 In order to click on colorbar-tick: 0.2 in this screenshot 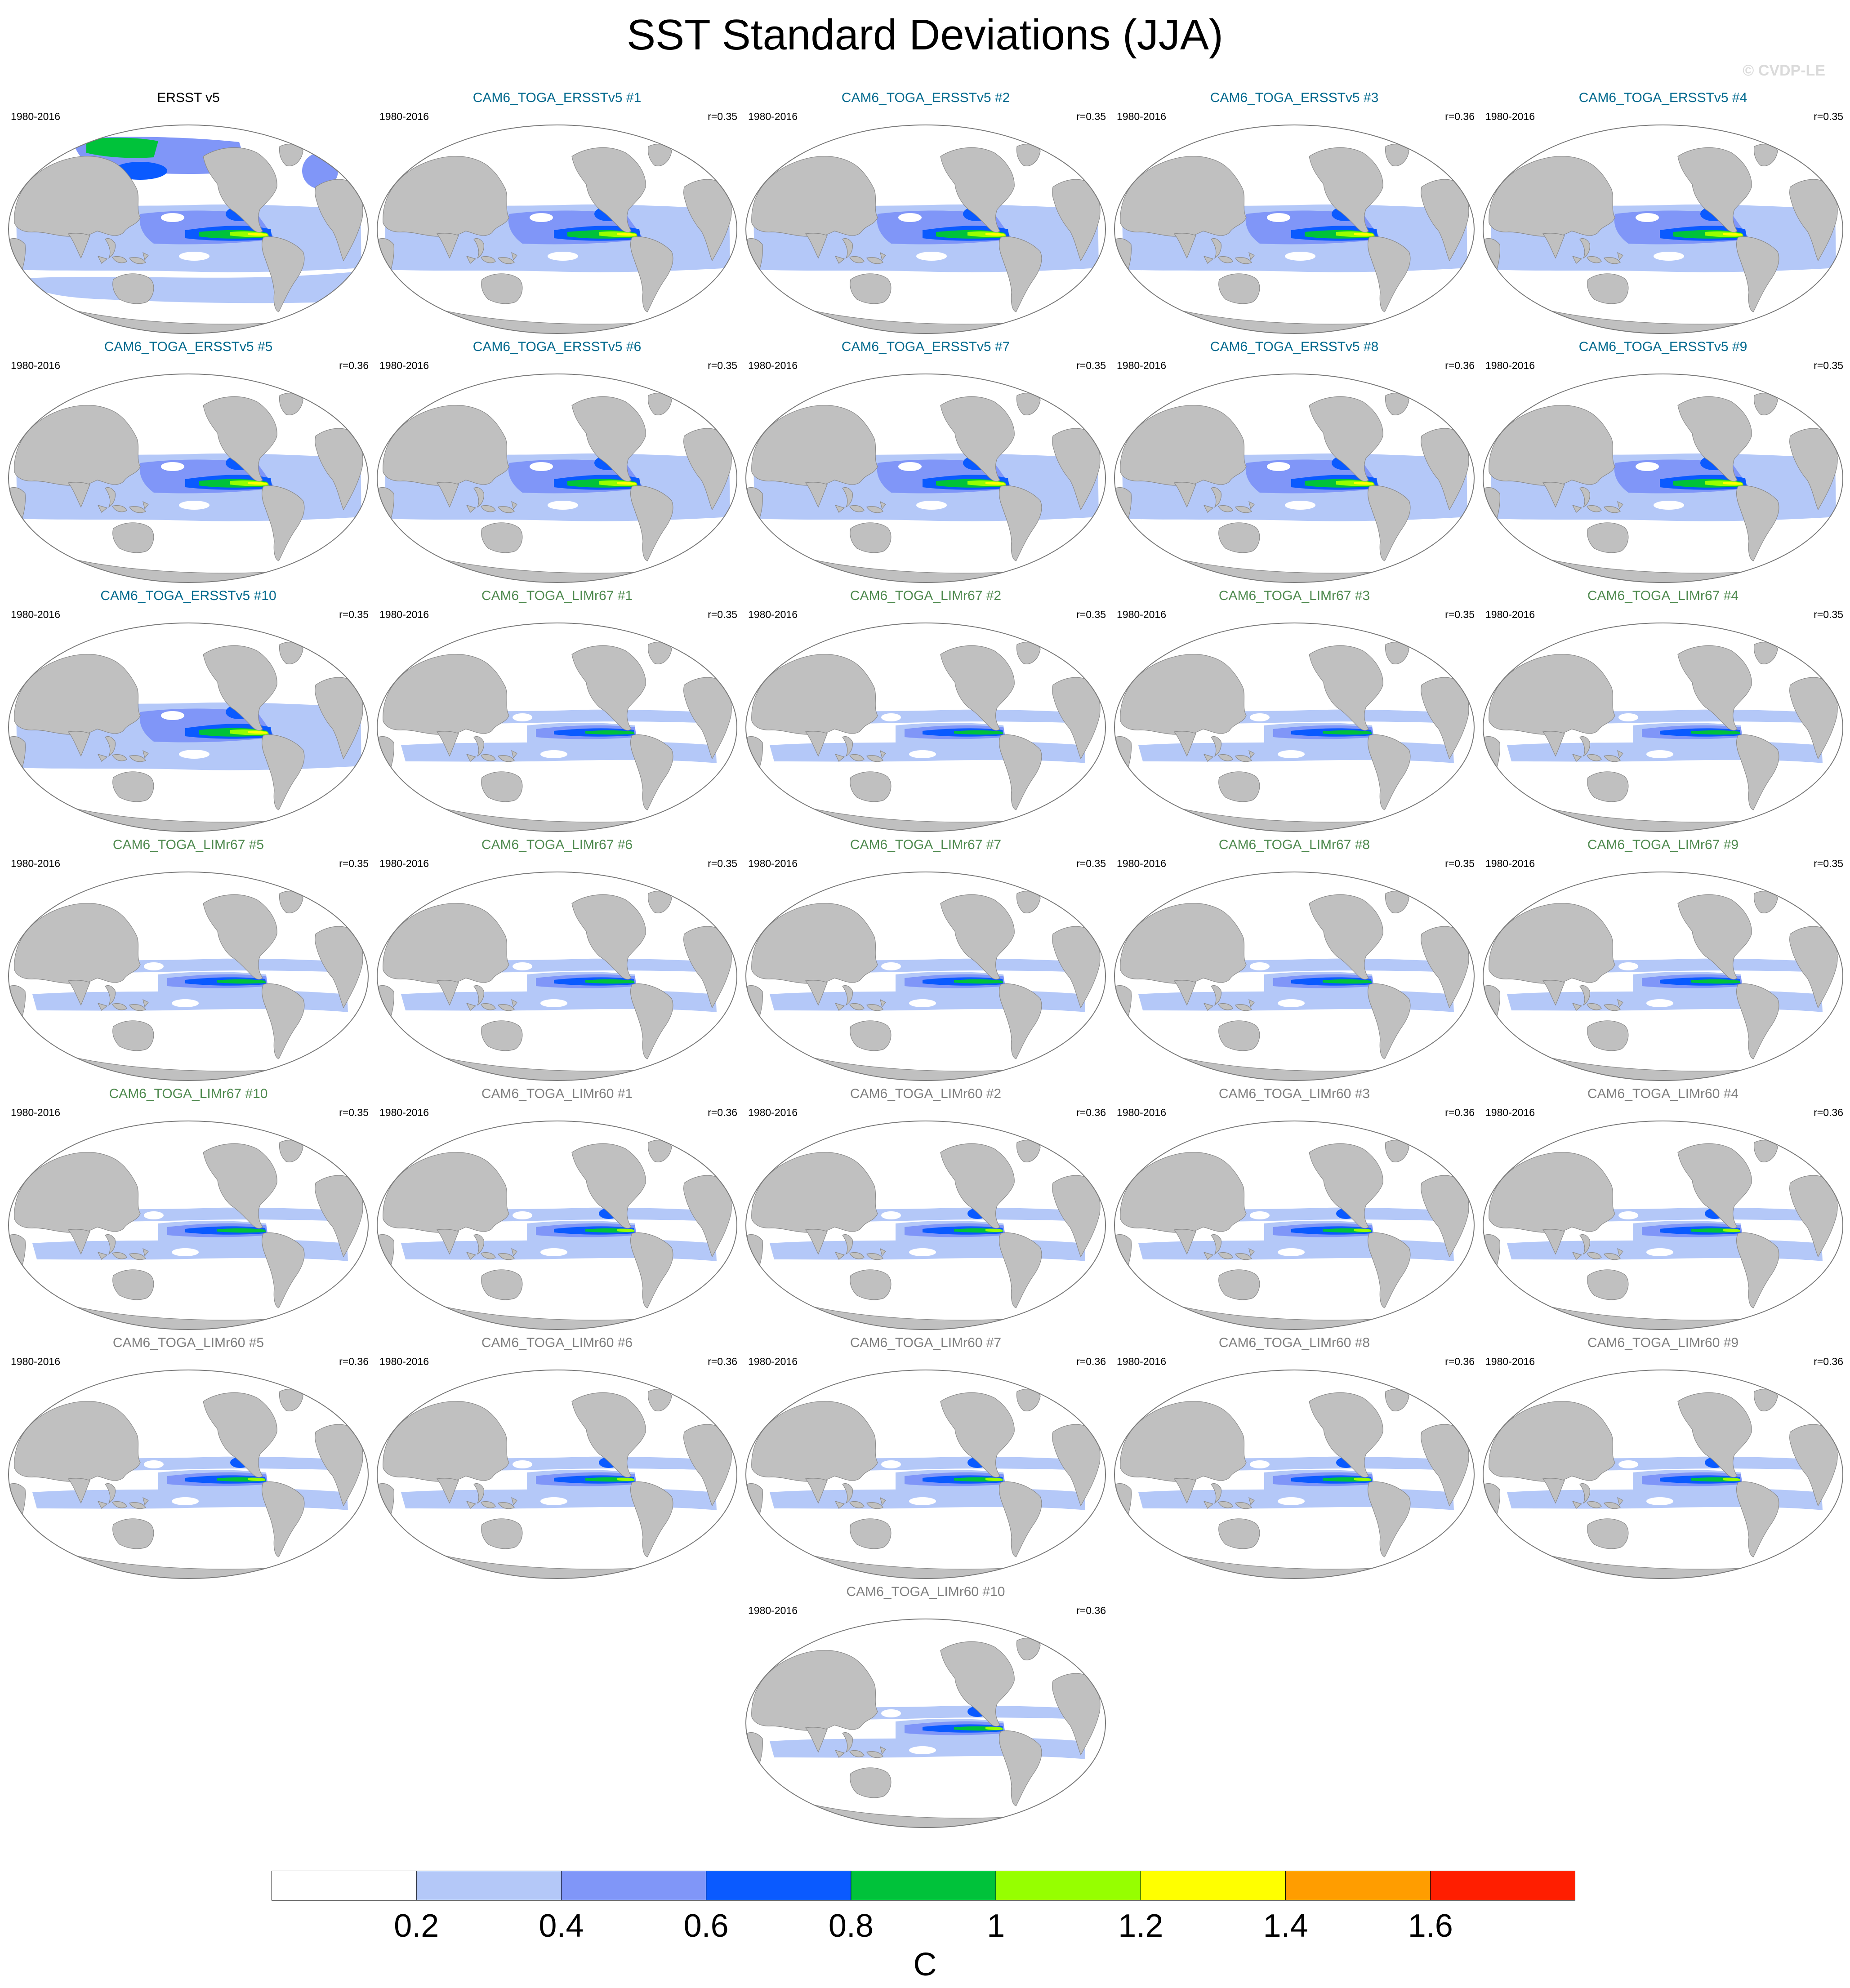, I will do `click(417, 1926)`.